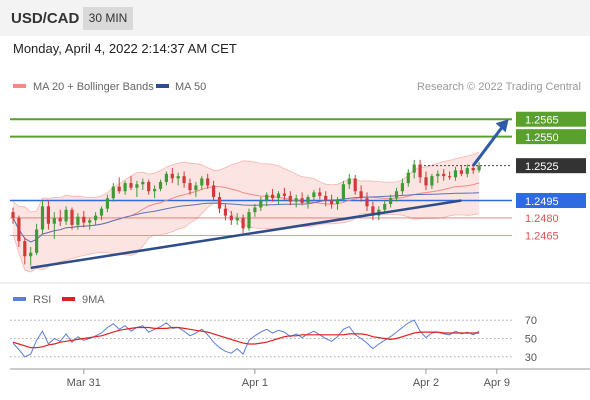 This screenshot has height=400, width=590. I want to click on resistance-label-1.2565: 1.2565, so click(542, 121).